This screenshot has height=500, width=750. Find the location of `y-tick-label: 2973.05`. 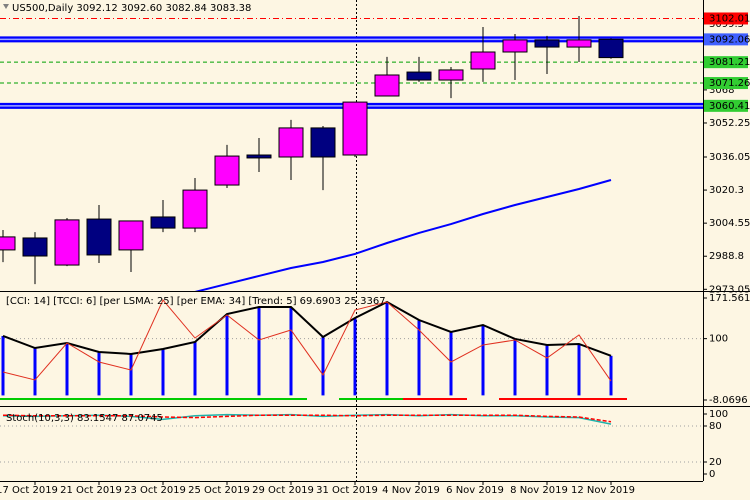

y-tick-label: 2973.05 is located at coordinates (729, 289).